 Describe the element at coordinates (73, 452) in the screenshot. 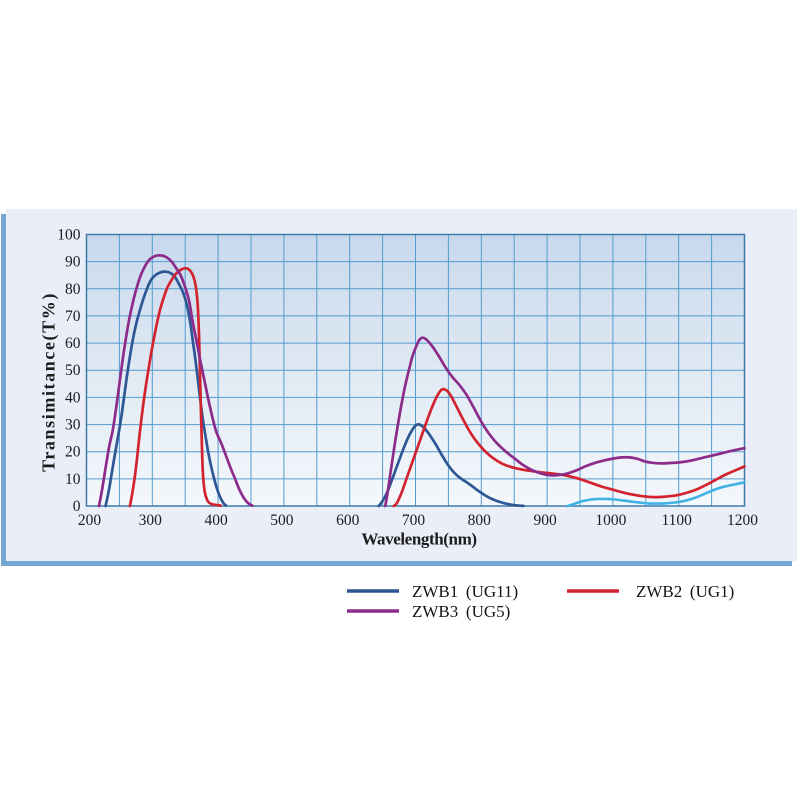

I see `svg-text: 20` at that location.